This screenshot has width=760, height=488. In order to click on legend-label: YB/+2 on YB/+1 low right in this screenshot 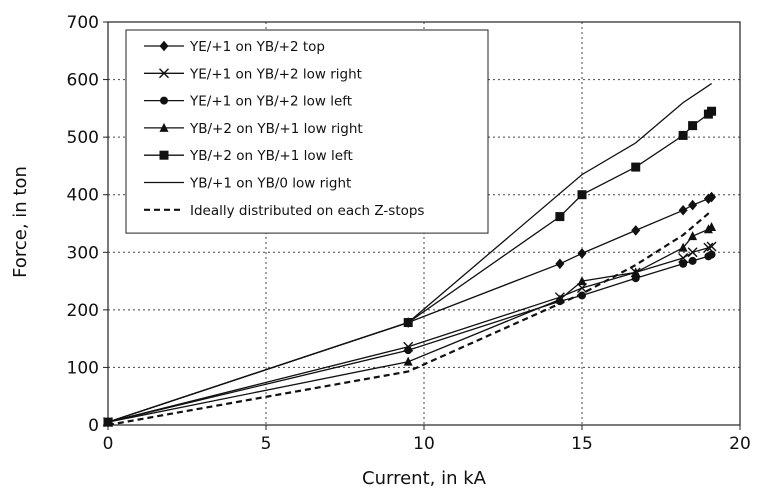, I will do `click(276, 129)`.